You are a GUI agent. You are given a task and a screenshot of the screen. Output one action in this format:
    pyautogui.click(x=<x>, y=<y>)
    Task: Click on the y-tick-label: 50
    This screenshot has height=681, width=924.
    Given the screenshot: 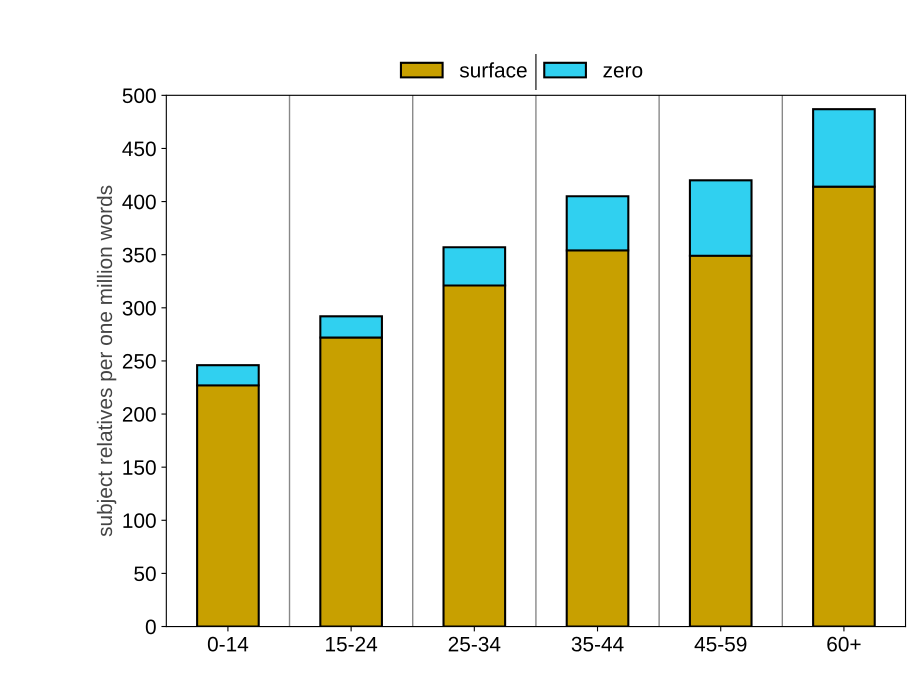 What is the action you would take?
    pyautogui.click(x=145, y=574)
    